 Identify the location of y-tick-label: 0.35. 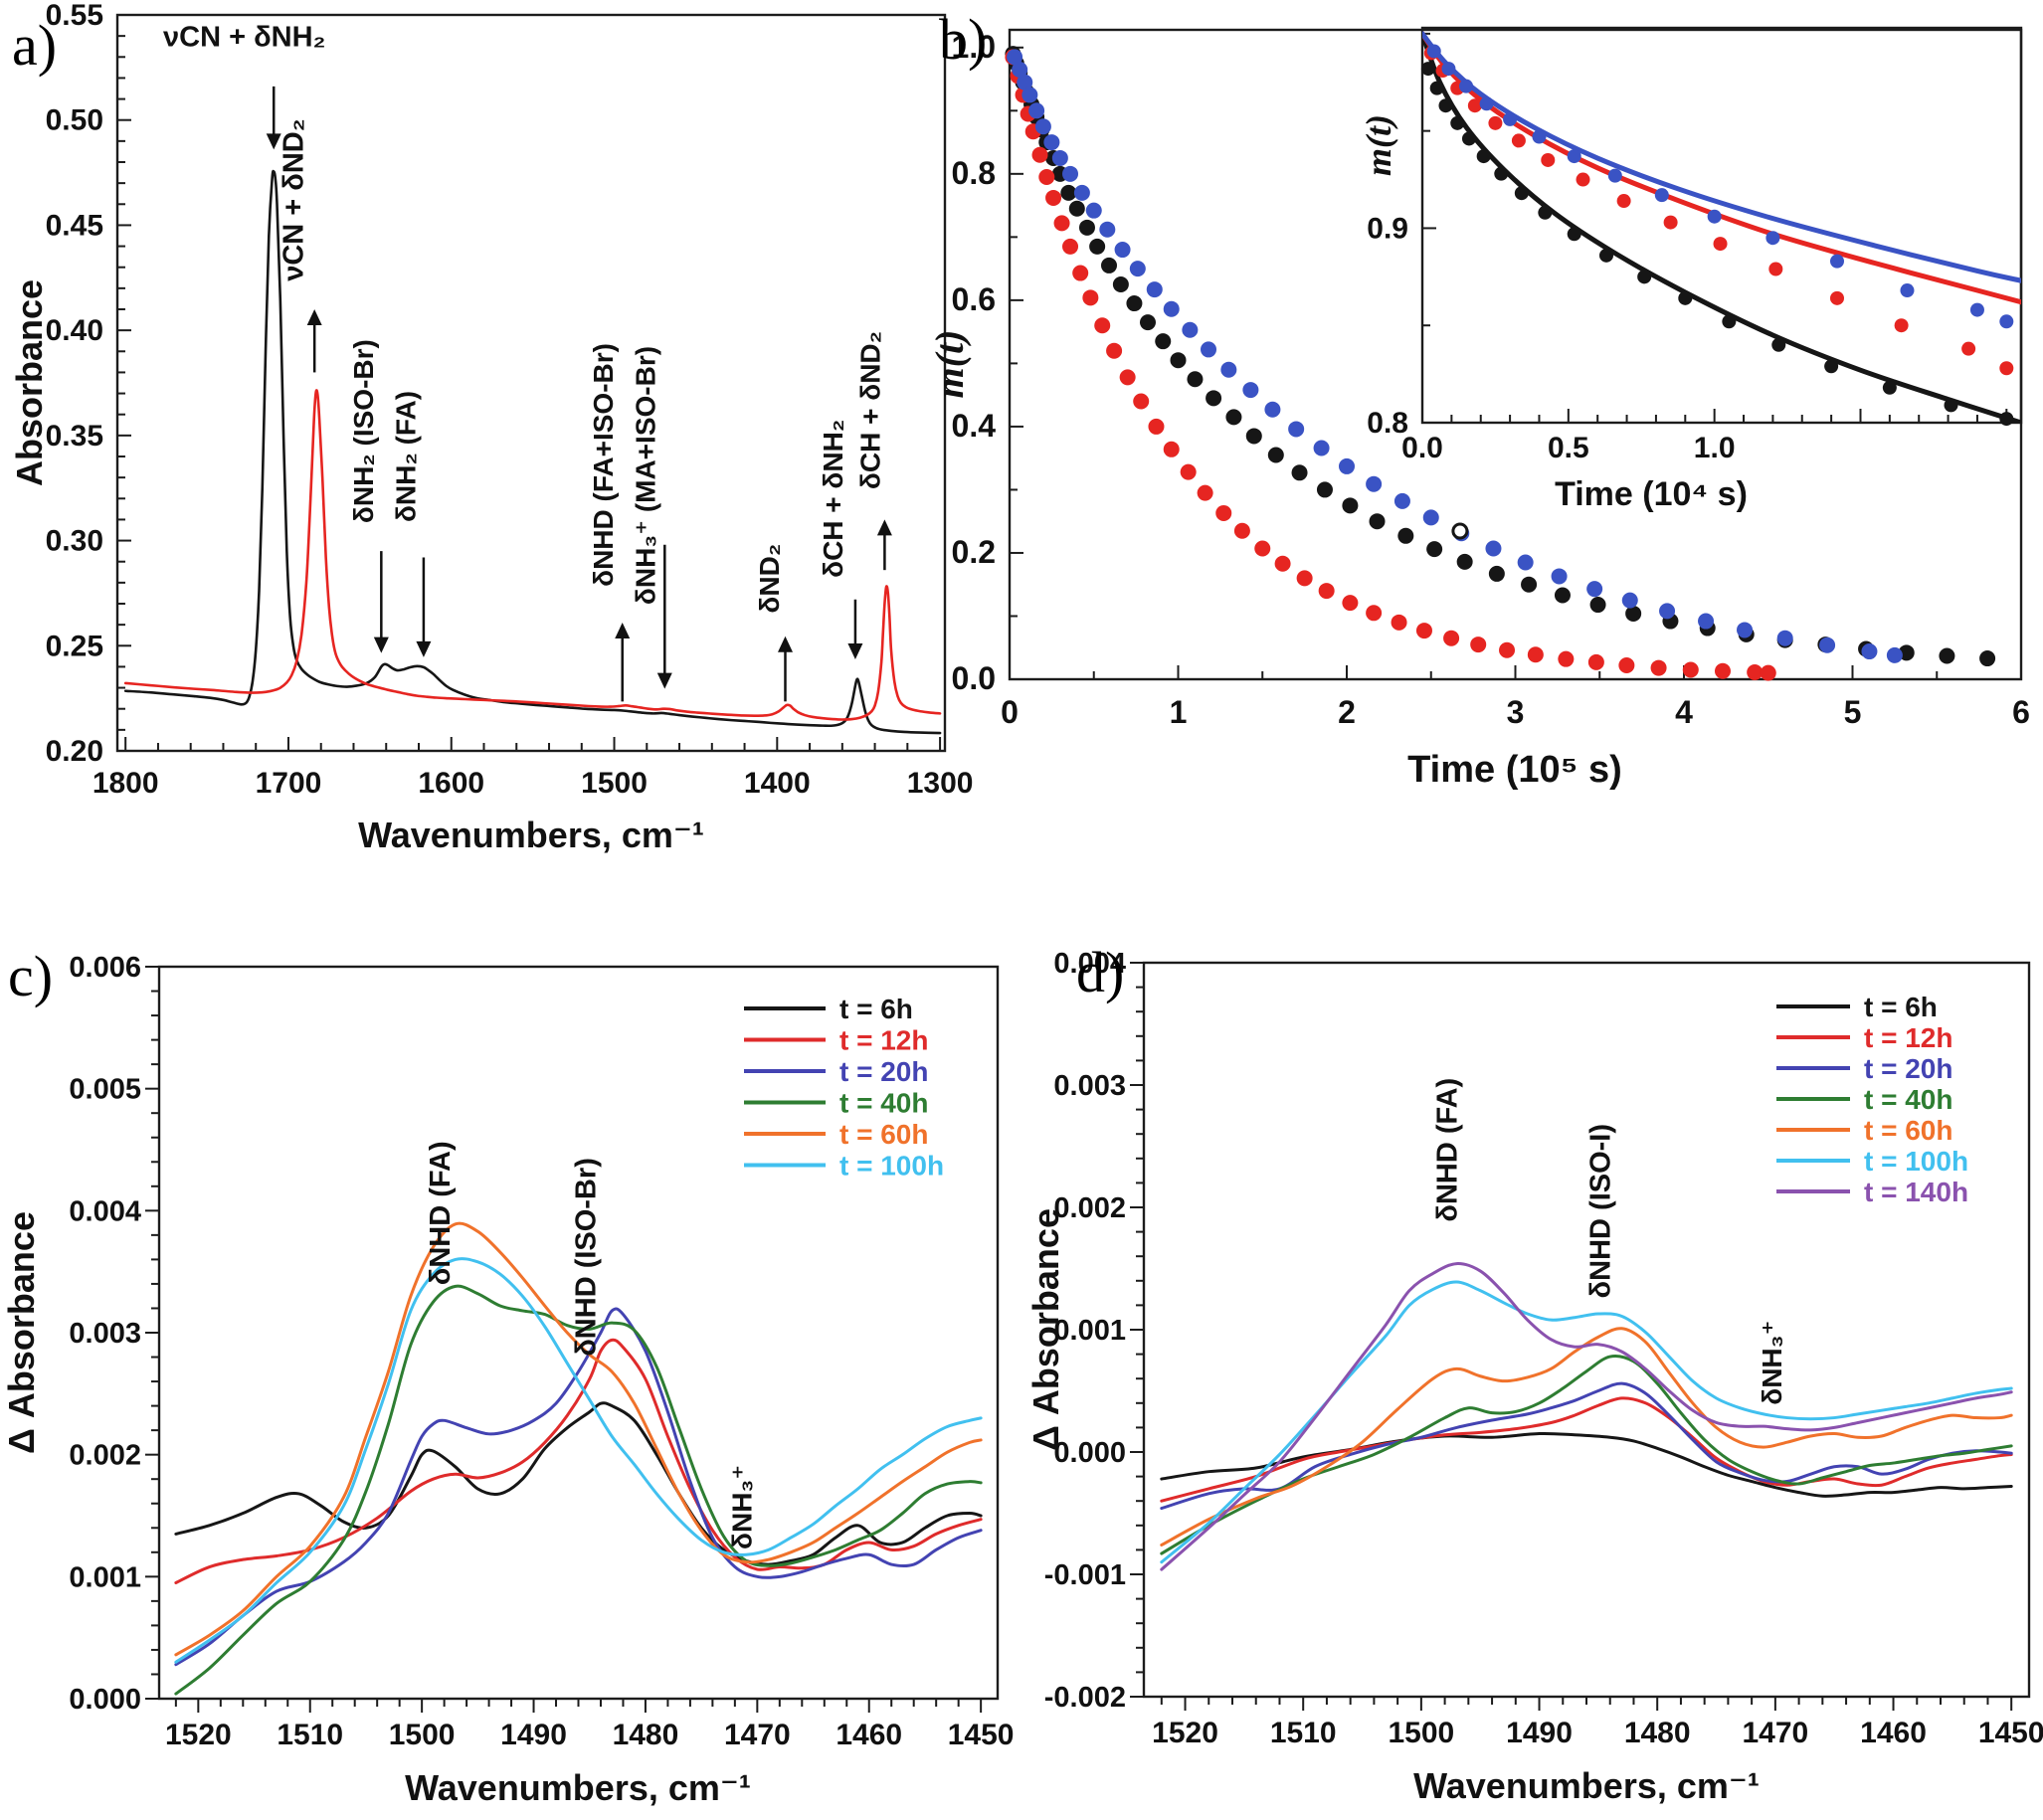
(74, 436).